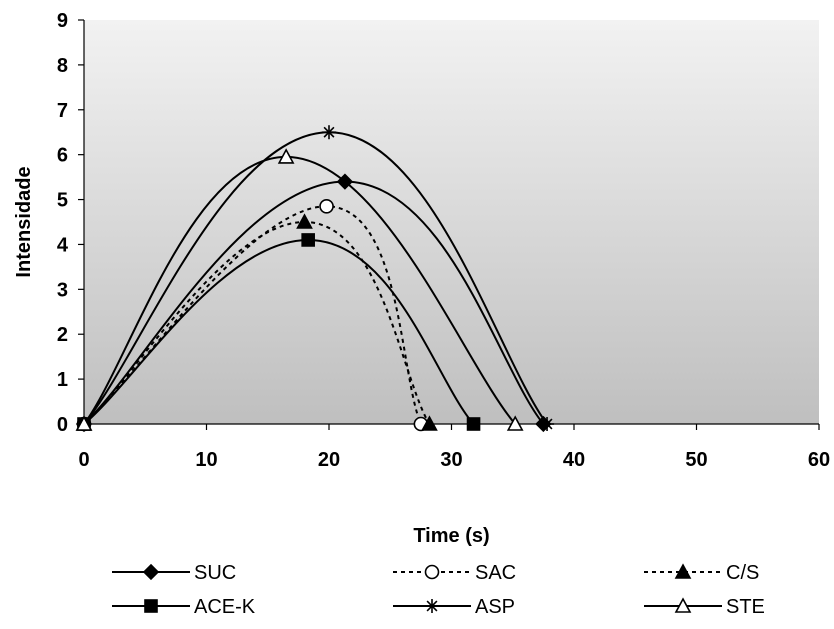  What do you see at coordinates (184, 607) in the screenshot?
I see `legend-item-ace-k: ACE-K` at bounding box center [184, 607].